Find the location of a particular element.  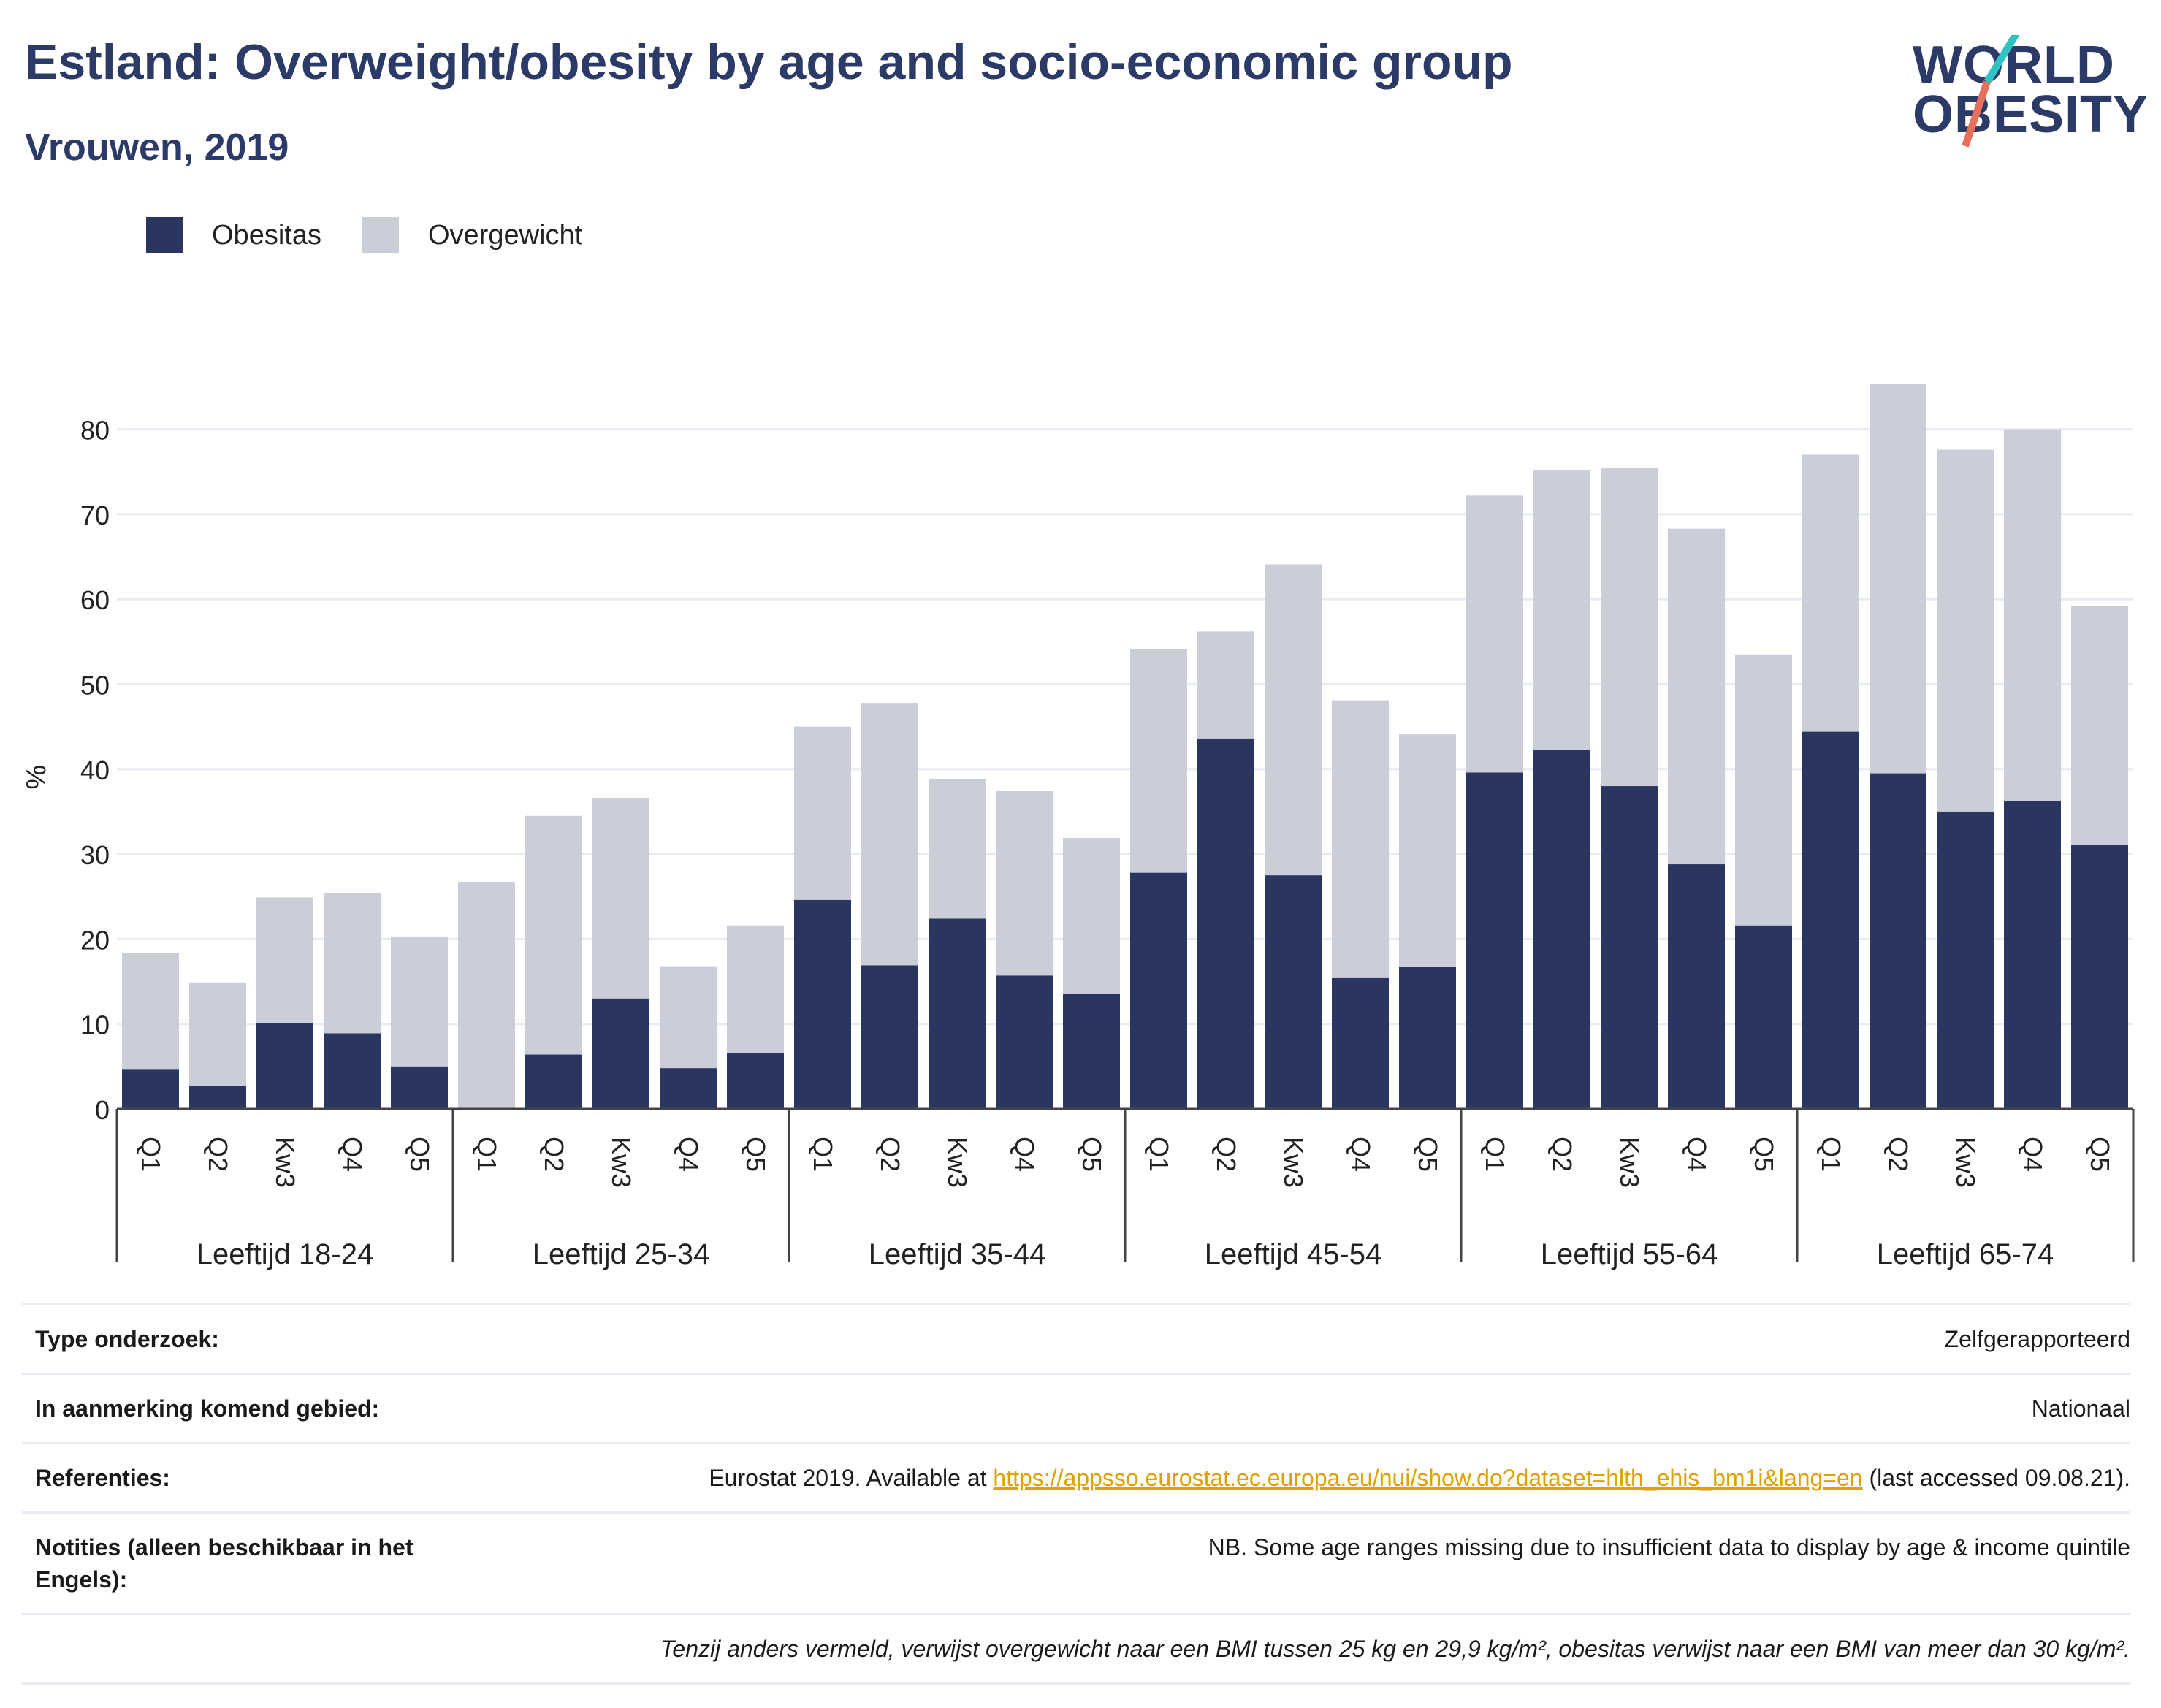

age-group-label: Leeftijd 25-34 is located at coordinates (621, 1254).